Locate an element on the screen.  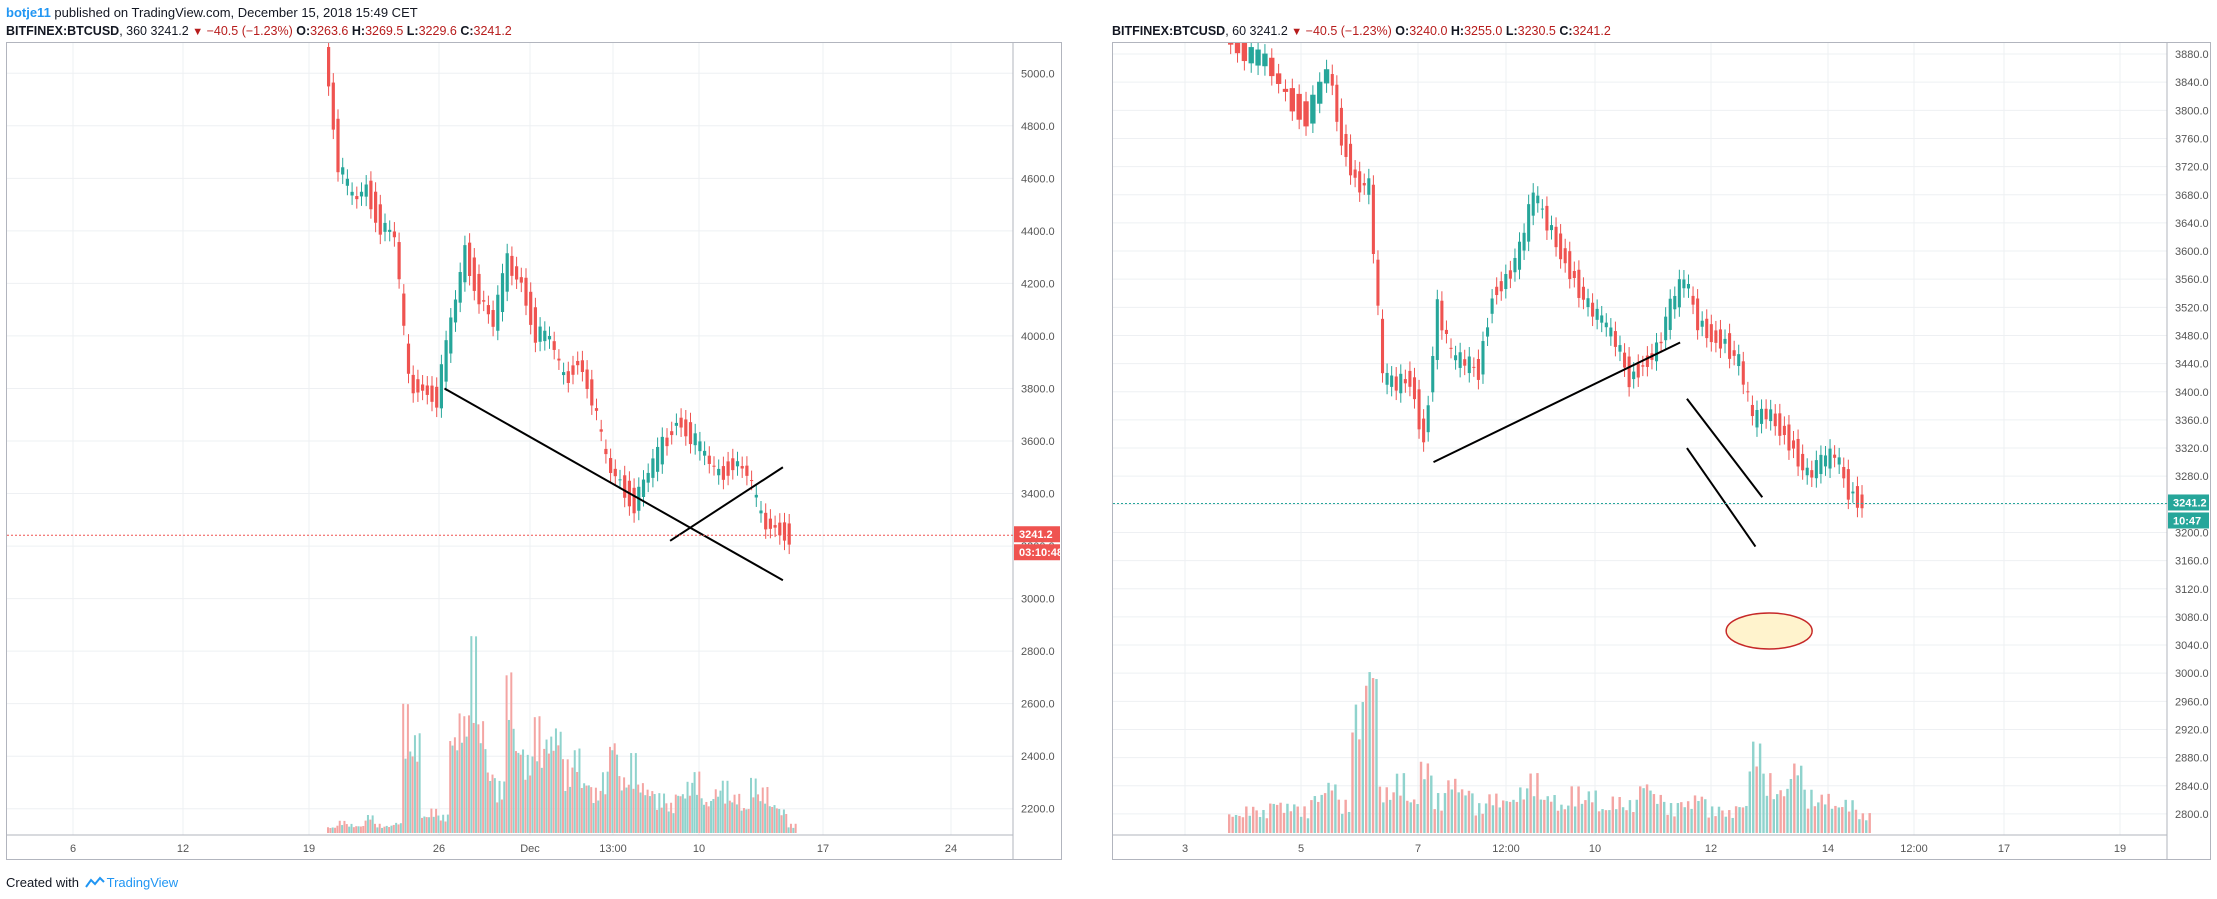
y-tick-label: 4000.0 is located at coordinates (1038, 337).